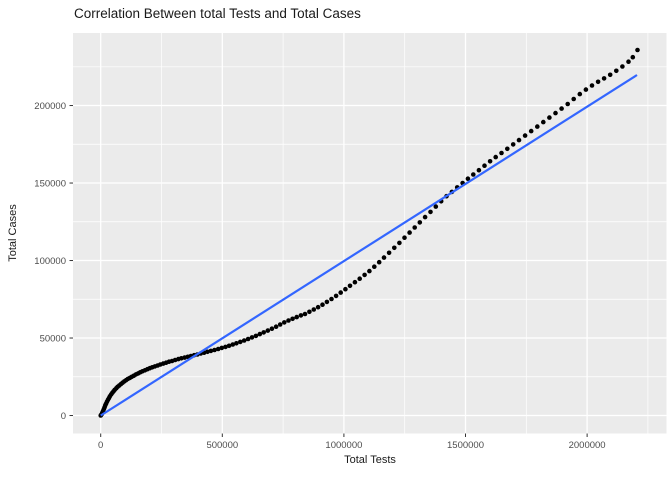  I want to click on x-tick-label: 1000000, so click(343, 445).